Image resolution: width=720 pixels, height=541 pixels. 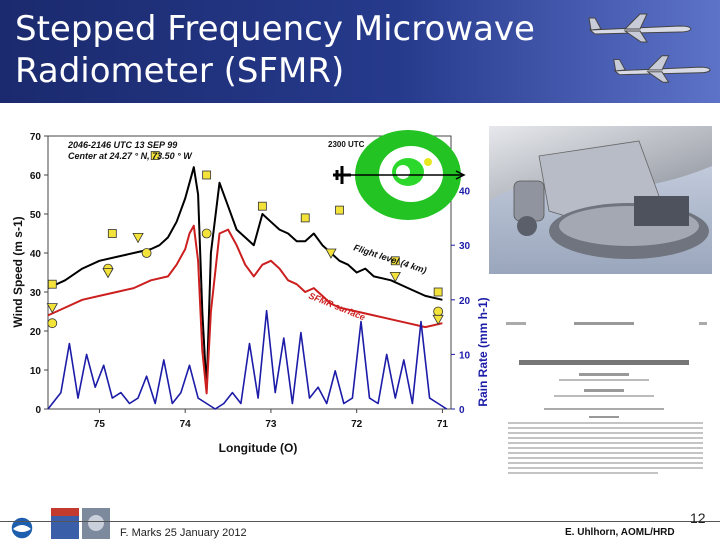 I want to click on figure-annotation-line1: 2046-2146 UTC 13 SEP 99, so click(x=122, y=145).